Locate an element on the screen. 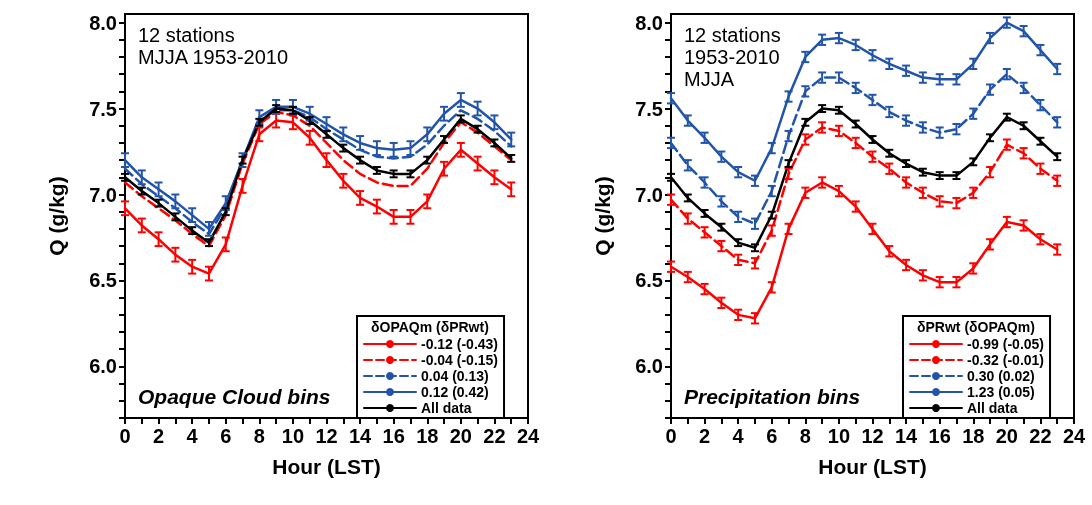 This screenshot has height=505, width=1092. legend-title: δPRwt (δOPAQm) is located at coordinates (976, 327).